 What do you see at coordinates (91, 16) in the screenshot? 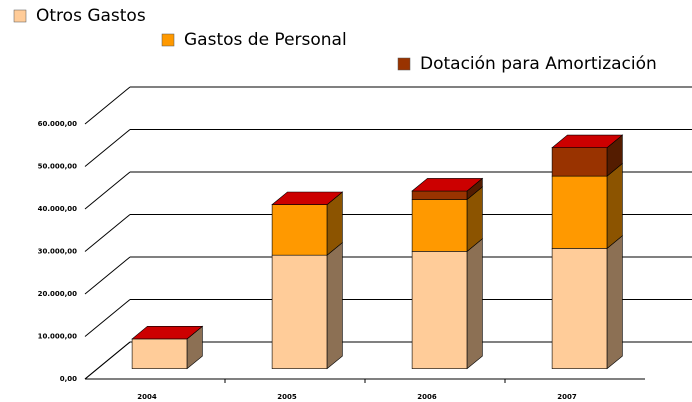
I see `legend-label: Otros Gastos` at bounding box center [91, 16].